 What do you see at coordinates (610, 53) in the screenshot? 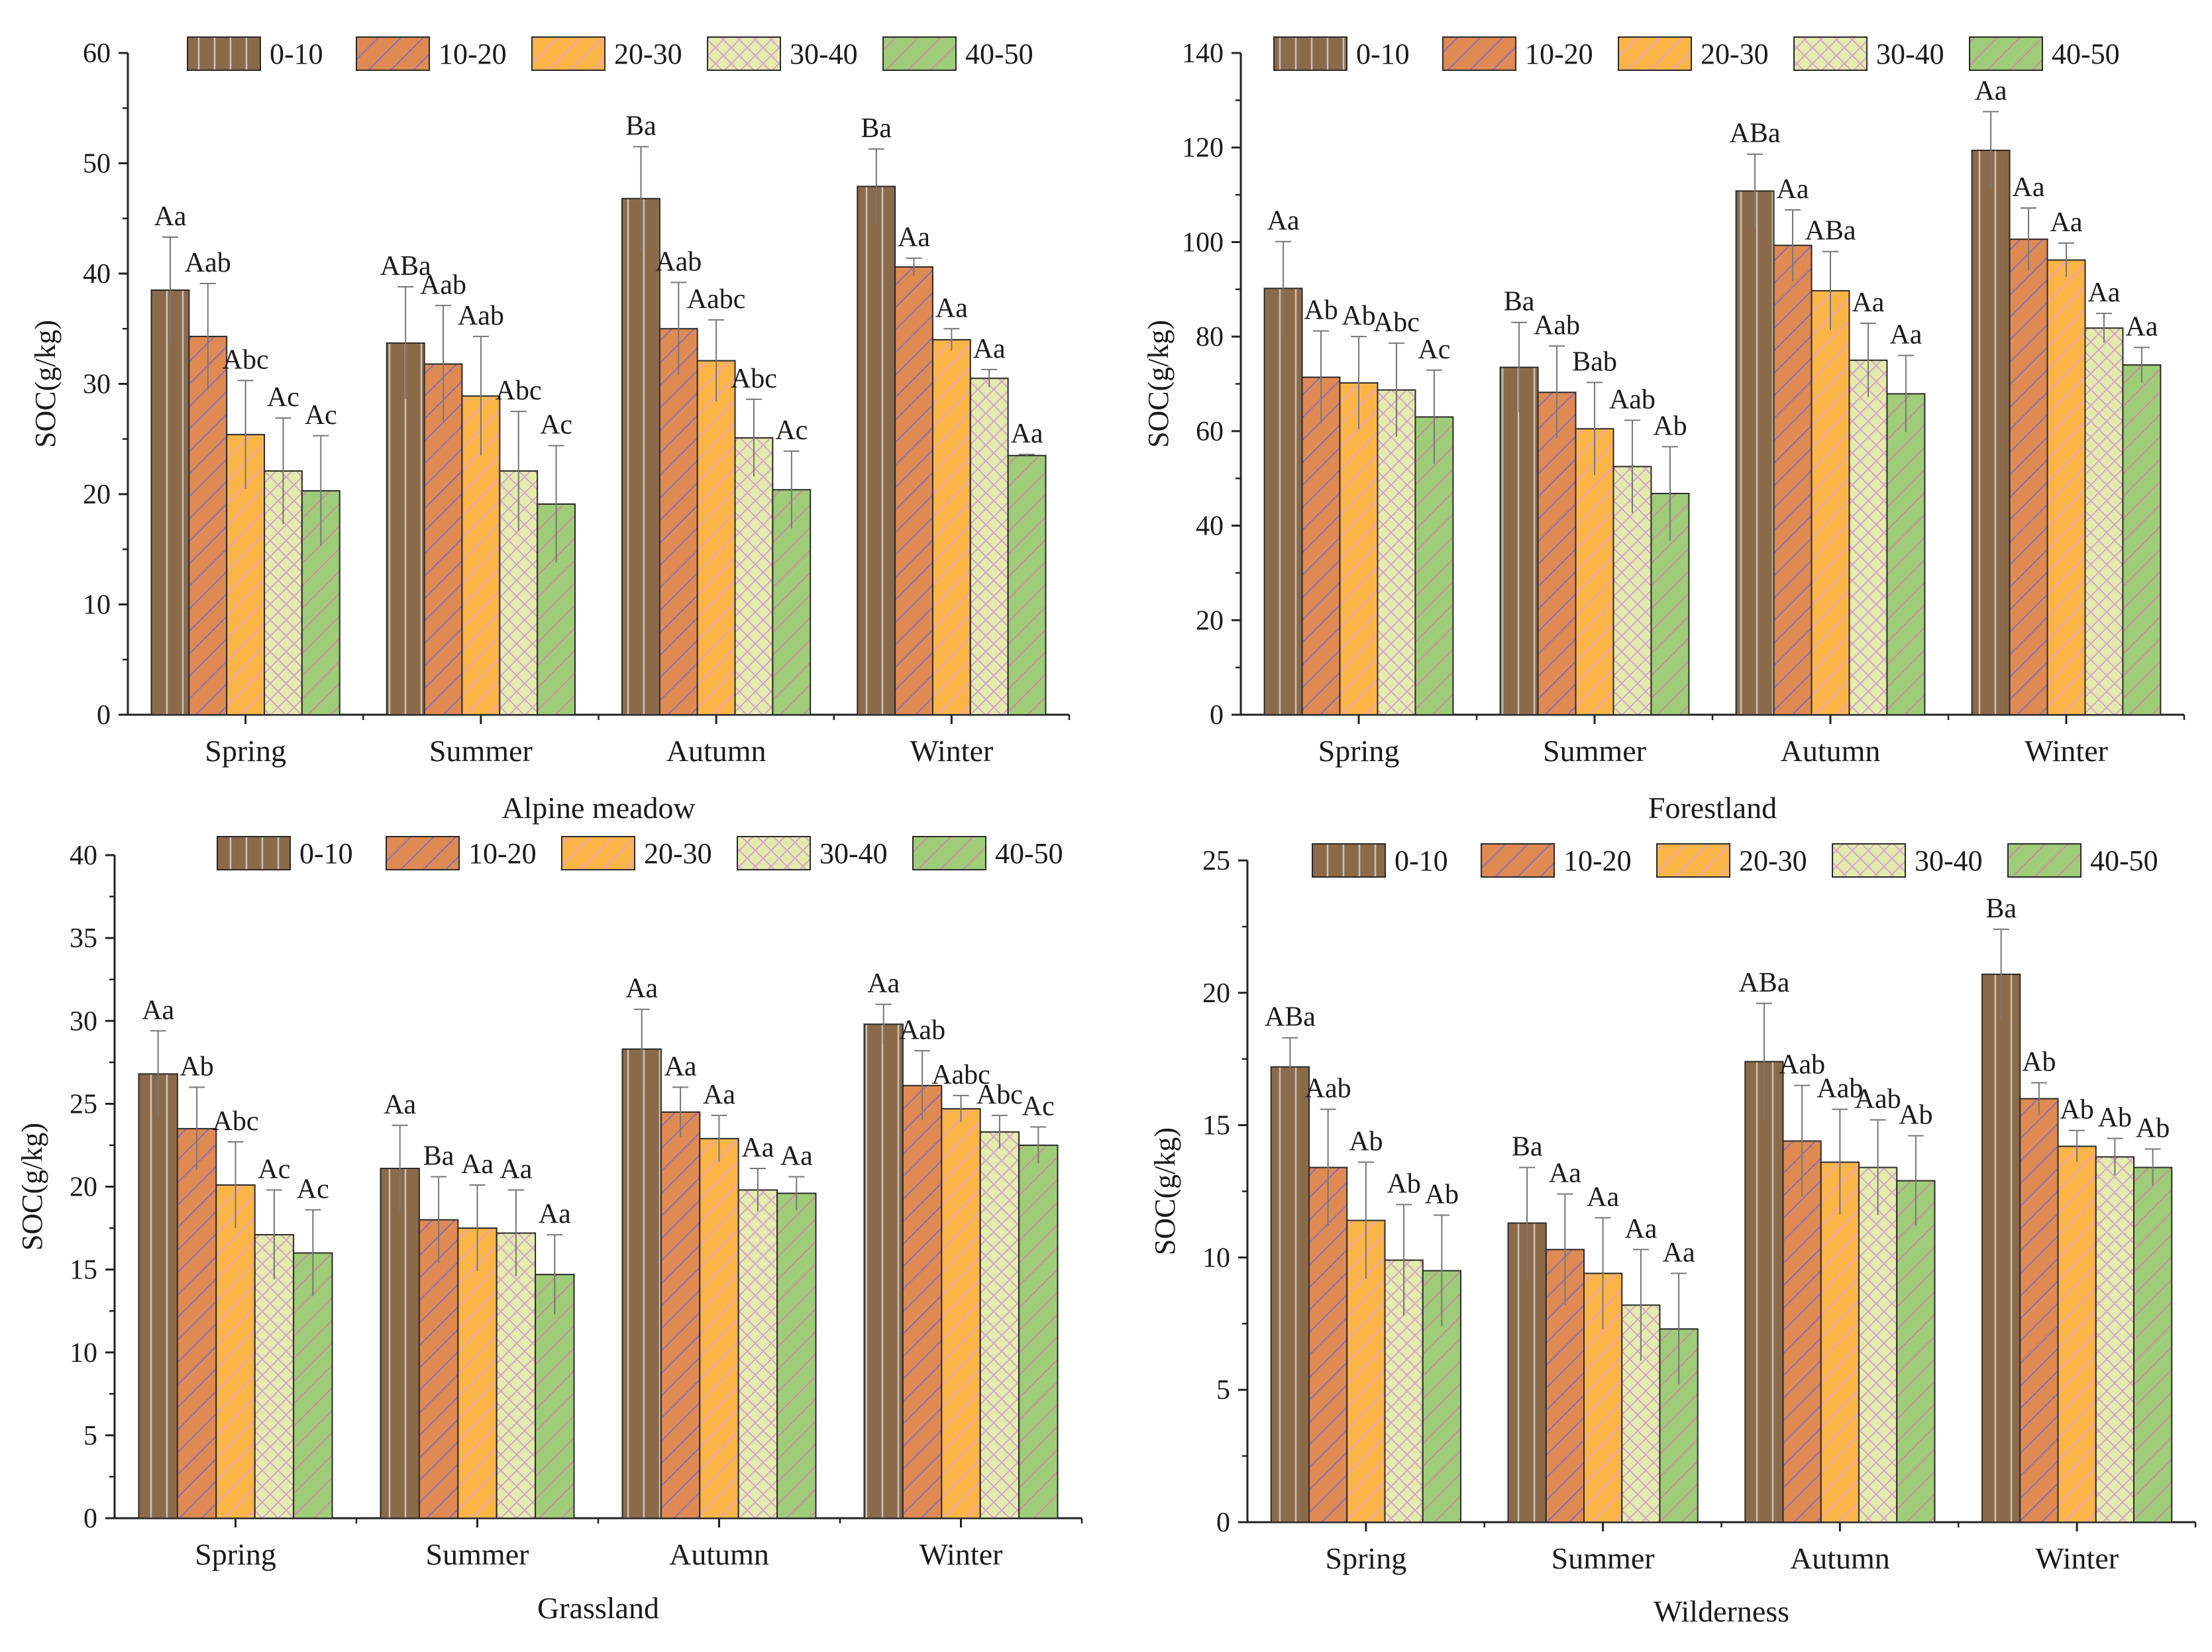
I see `legend: 0-10 10-20 20-30 30-40 40-50` at bounding box center [610, 53].